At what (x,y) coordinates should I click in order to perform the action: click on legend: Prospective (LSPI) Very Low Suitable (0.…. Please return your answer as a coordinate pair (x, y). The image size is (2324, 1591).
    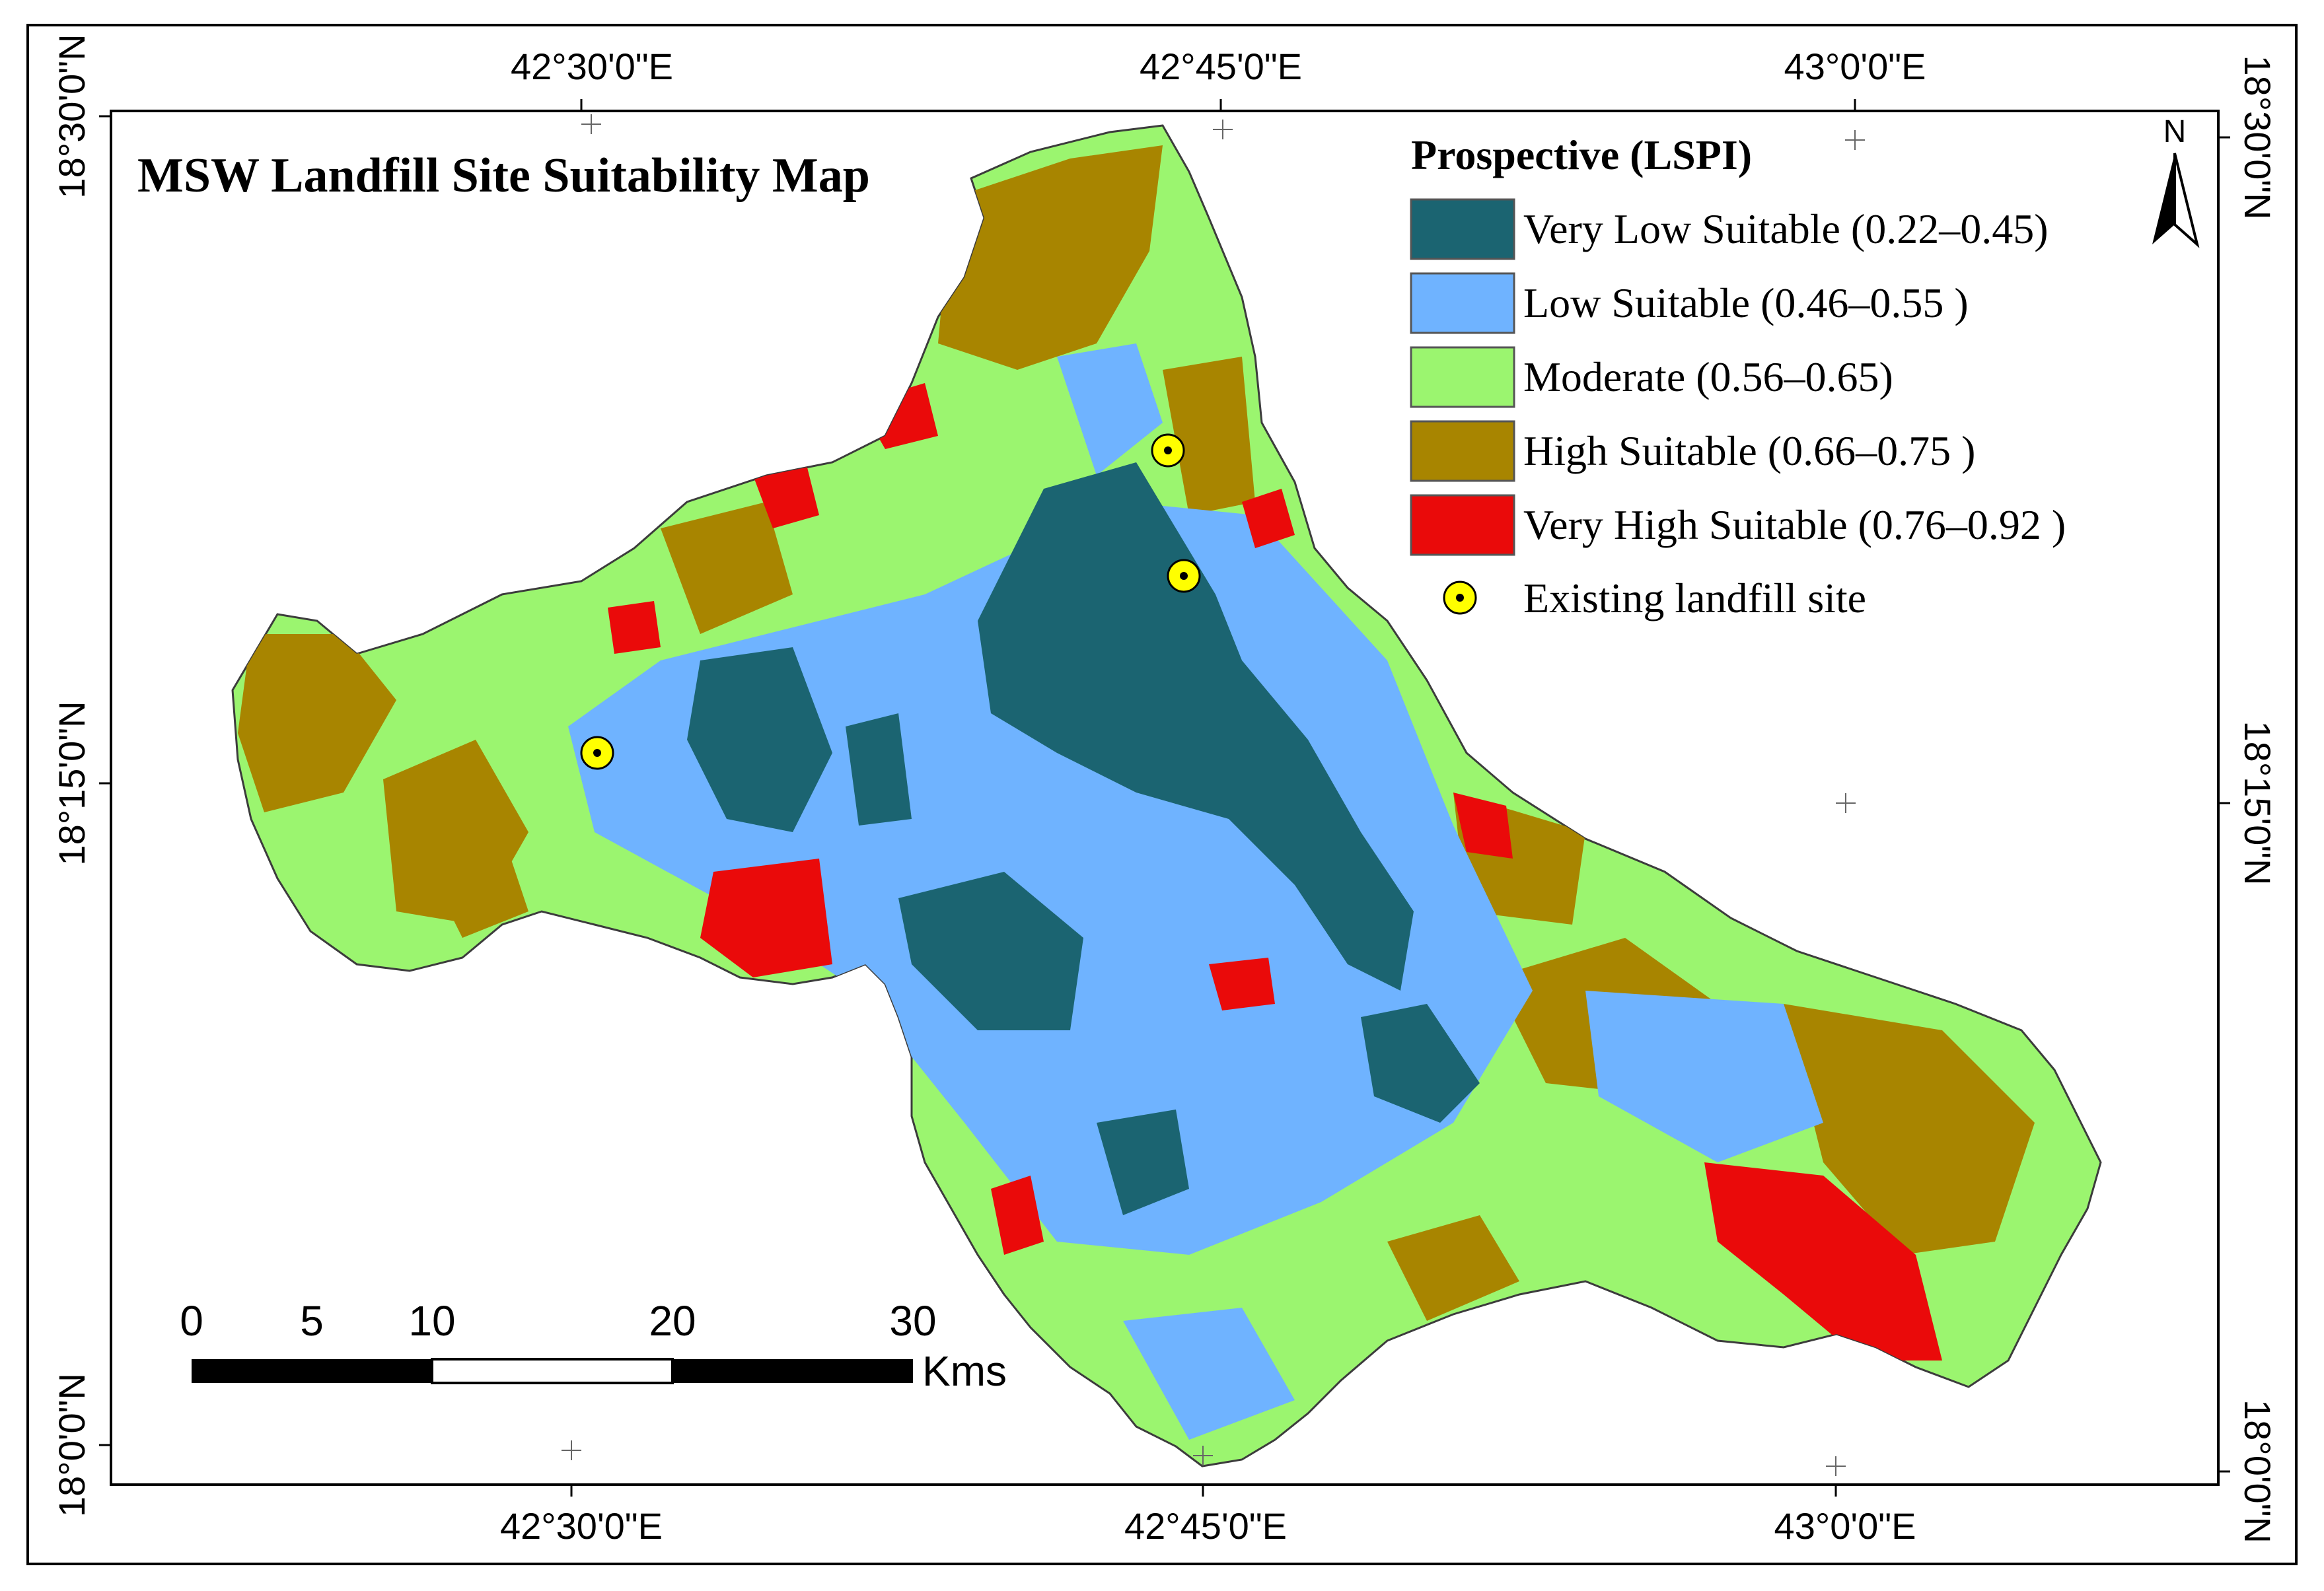
    Looking at the image, I should click on (1738, 376).